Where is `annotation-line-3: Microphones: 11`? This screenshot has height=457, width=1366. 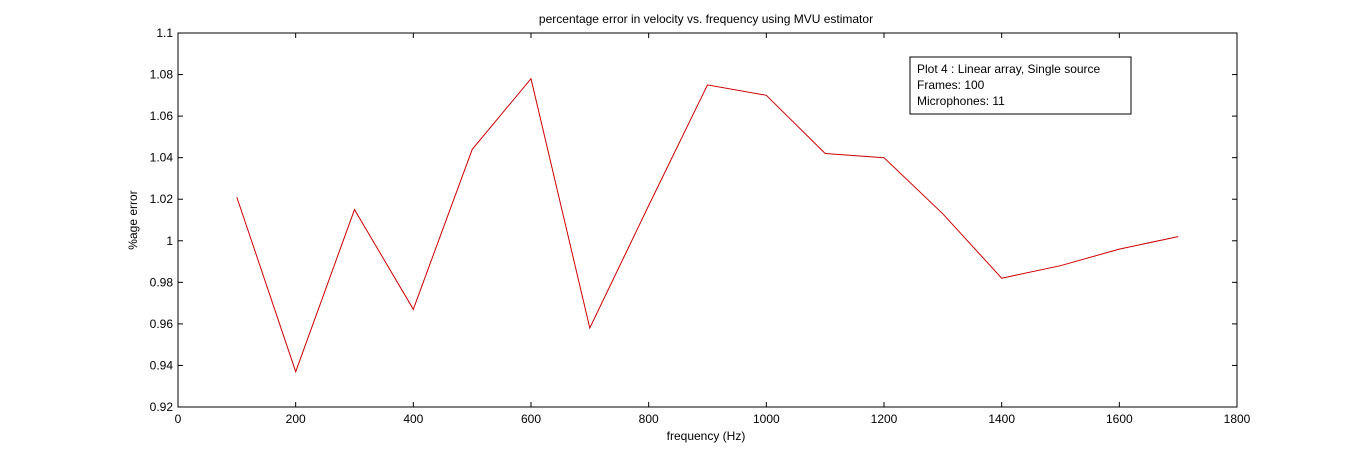
annotation-line-3: Microphones: 11 is located at coordinates (961, 101).